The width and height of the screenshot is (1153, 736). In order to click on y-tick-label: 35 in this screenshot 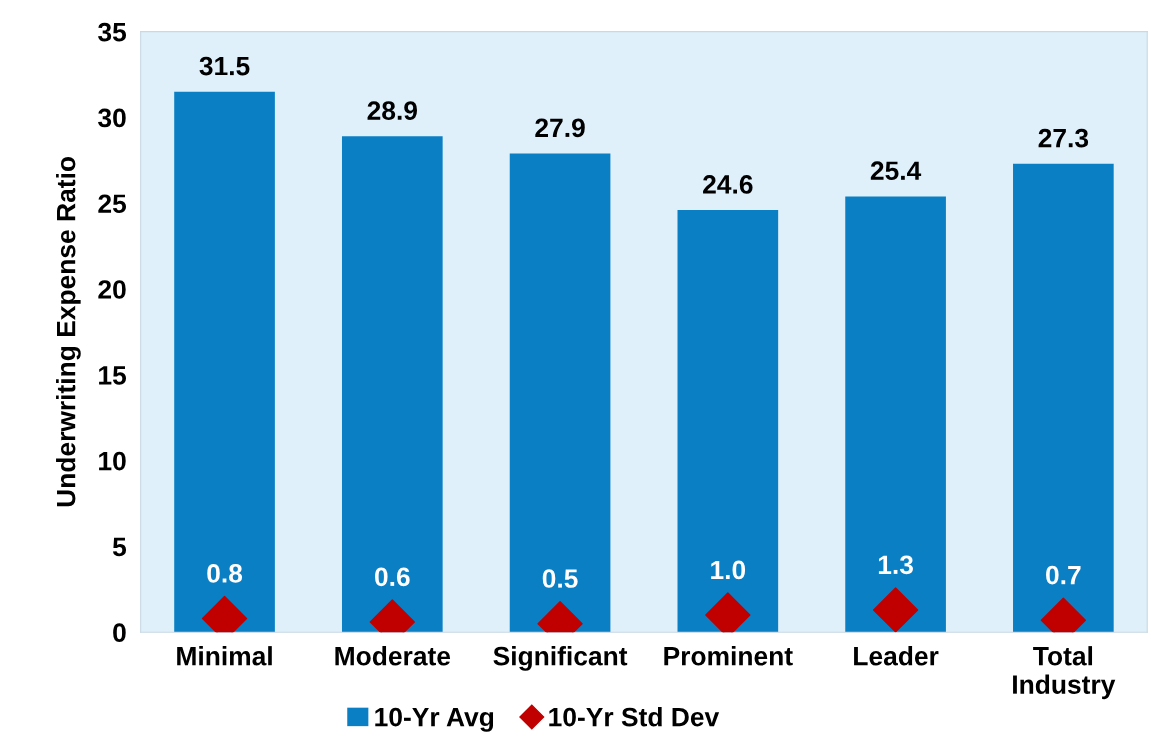, I will do `click(112, 32)`.